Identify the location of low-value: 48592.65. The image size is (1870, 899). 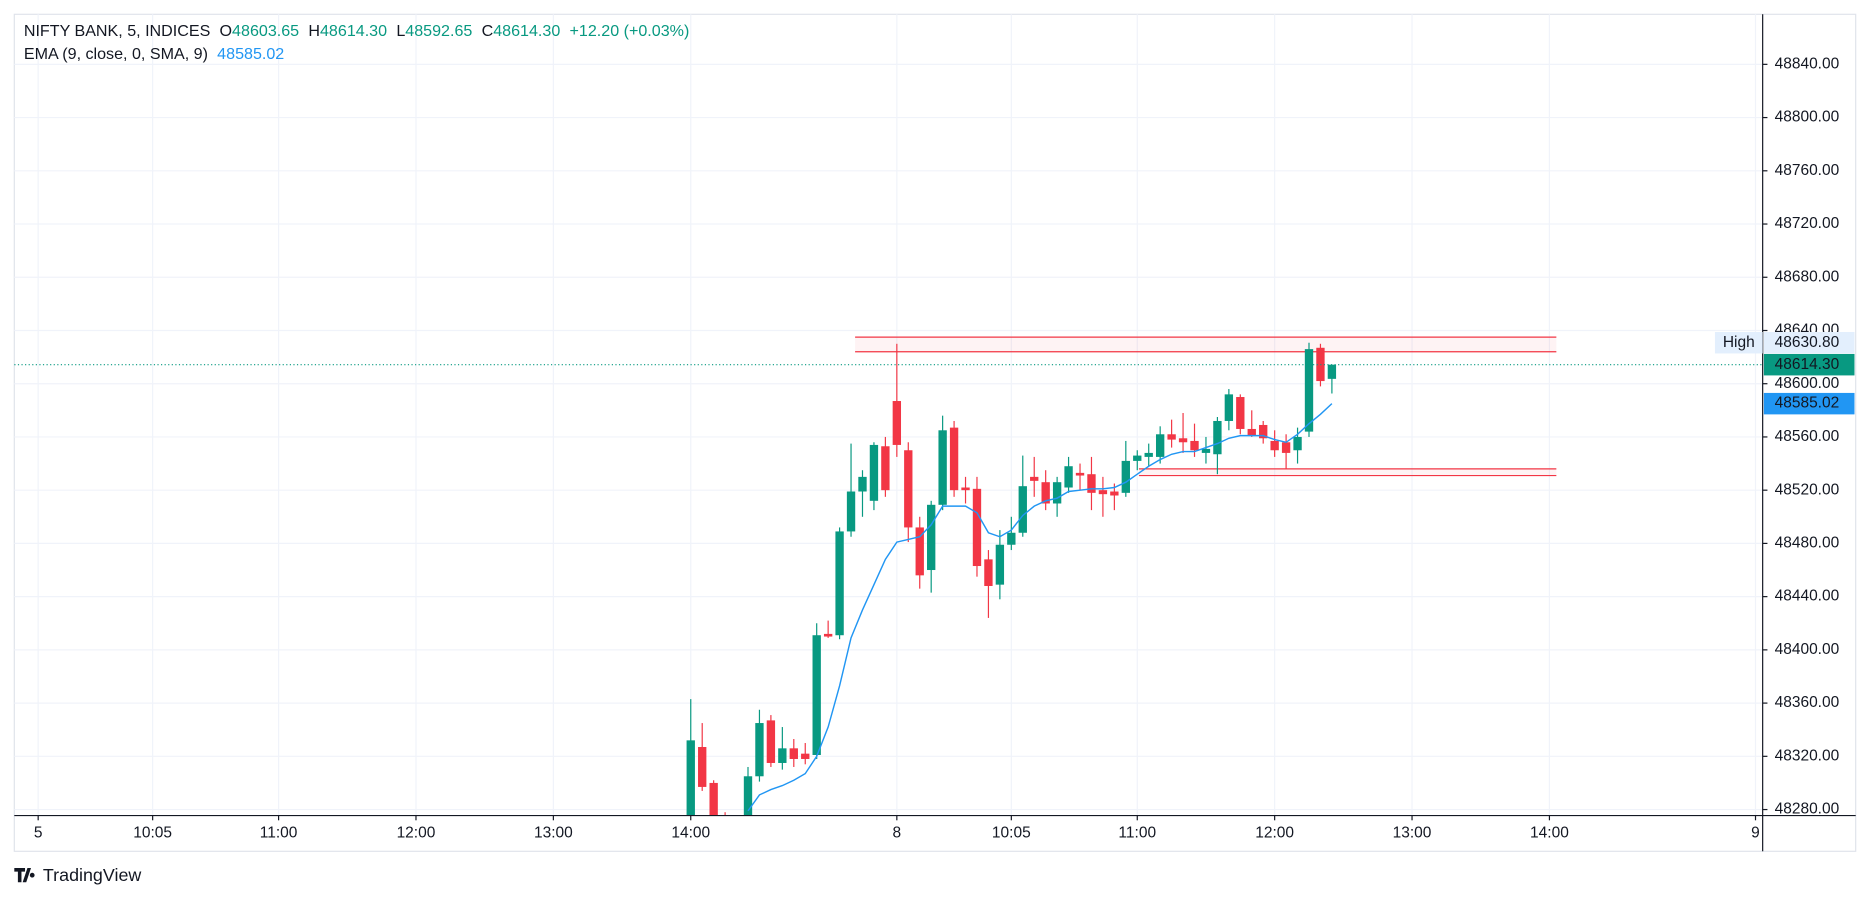
(438, 31).